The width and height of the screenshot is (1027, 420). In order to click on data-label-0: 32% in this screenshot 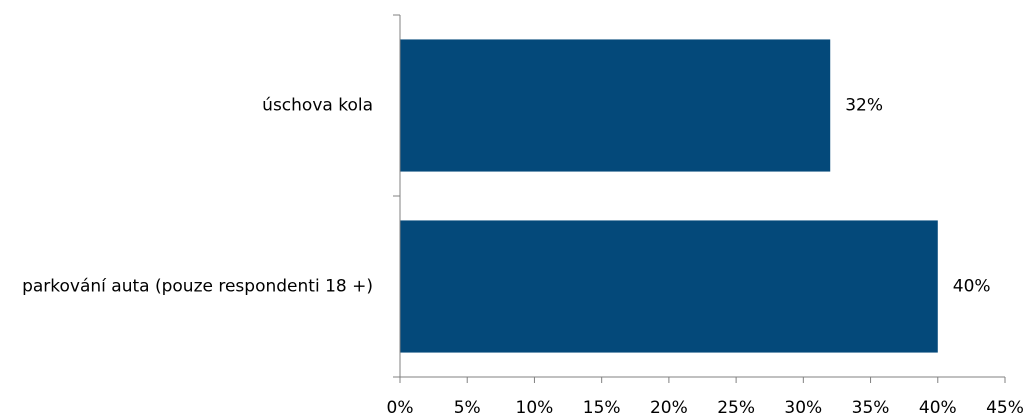, I will do `click(864, 106)`.